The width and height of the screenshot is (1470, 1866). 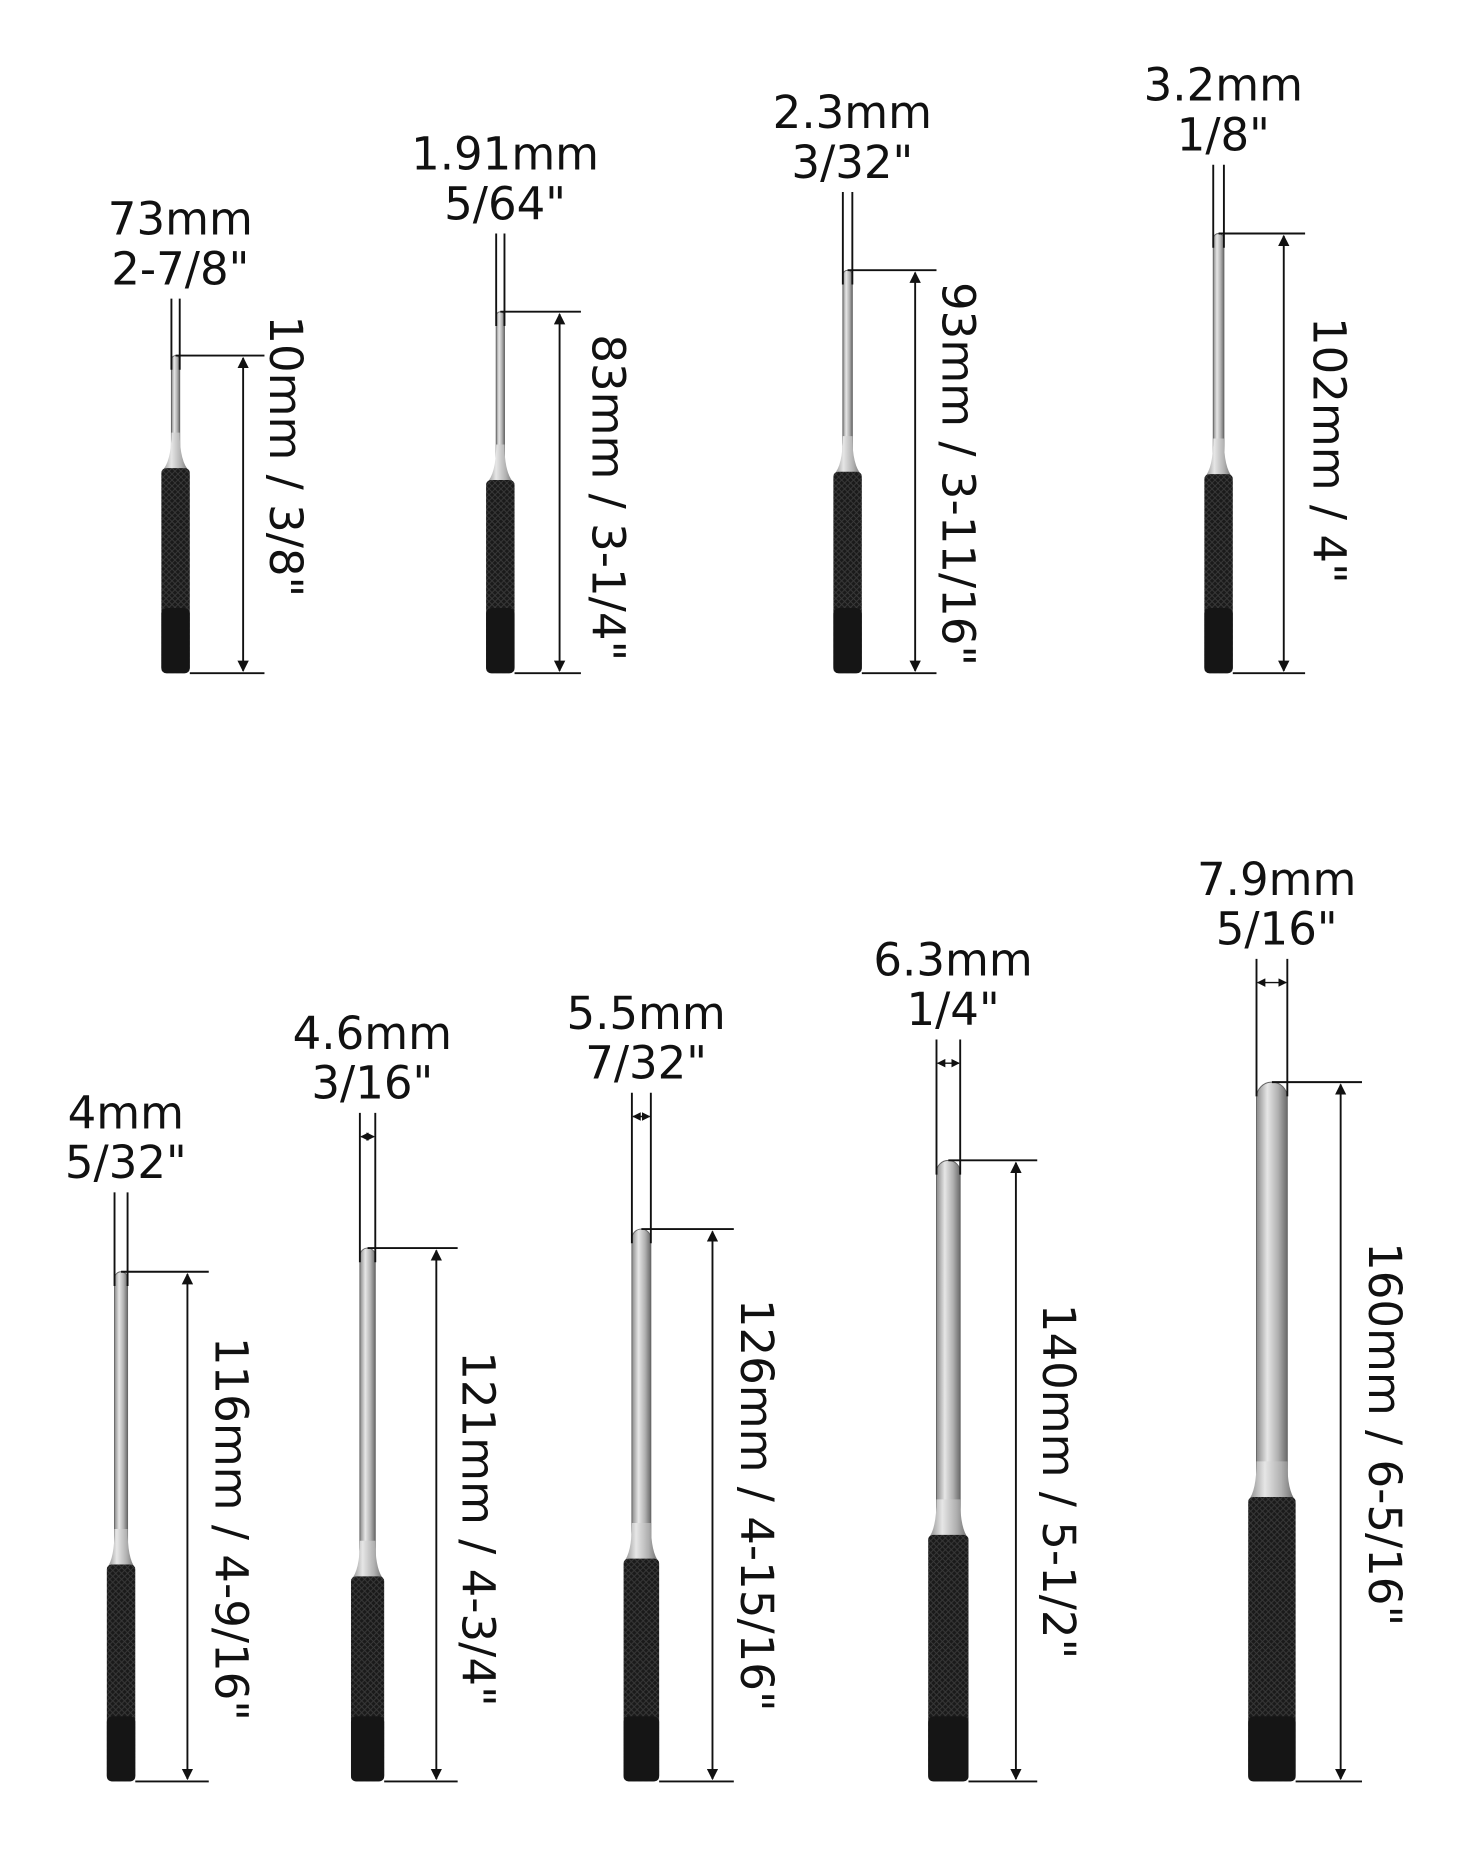 I want to click on diameter-in: 5/64", so click(x=505, y=203).